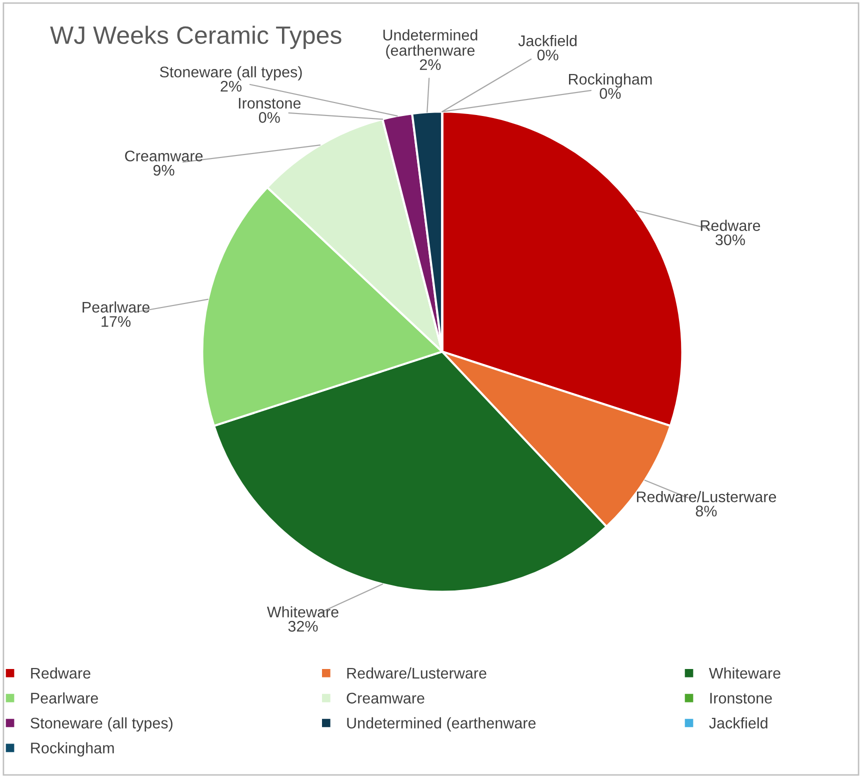 The height and width of the screenshot is (778, 862). Describe the element at coordinates (547, 40) in the screenshot. I see `category-label: Jackfield` at that location.